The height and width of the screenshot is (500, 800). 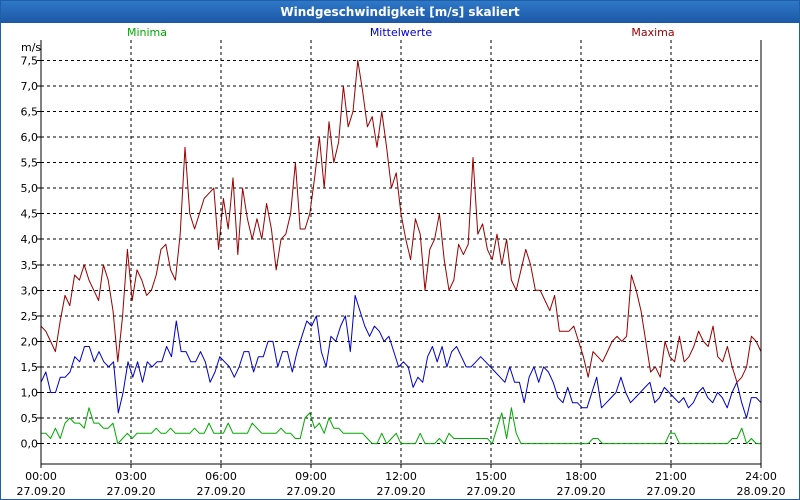 I want to click on y-tick-label: 2,0, so click(x=30, y=341).